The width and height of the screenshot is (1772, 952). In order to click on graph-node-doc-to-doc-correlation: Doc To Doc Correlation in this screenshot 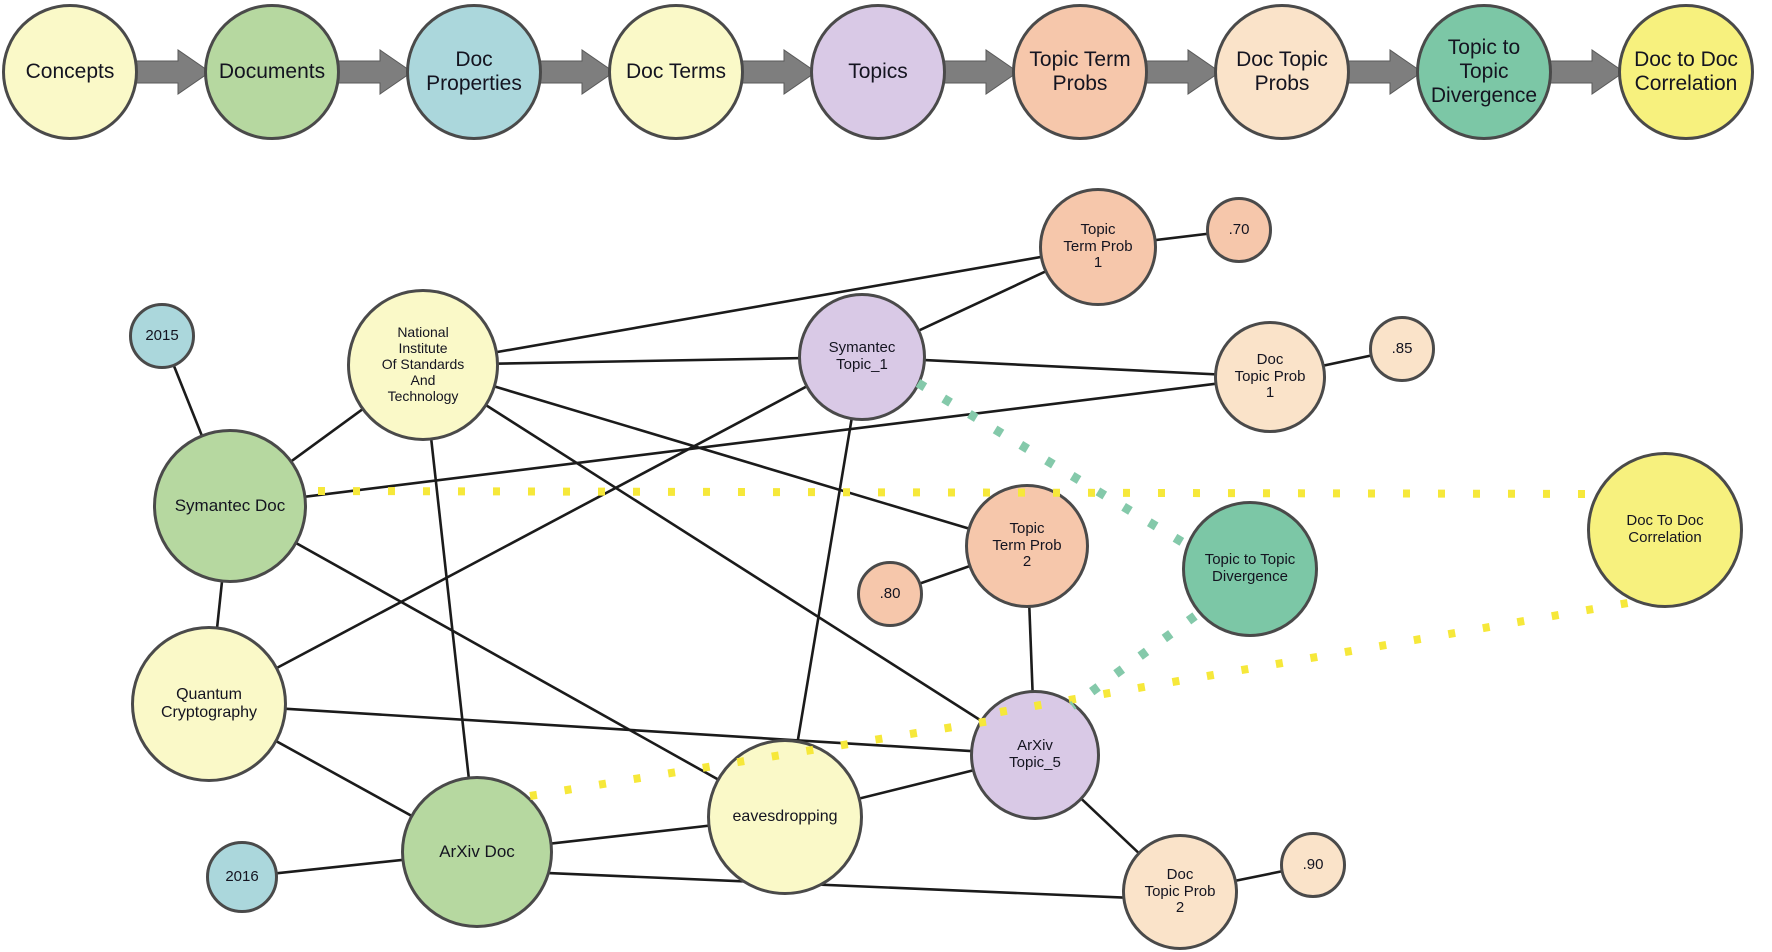, I will do `click(1665, 530)`.